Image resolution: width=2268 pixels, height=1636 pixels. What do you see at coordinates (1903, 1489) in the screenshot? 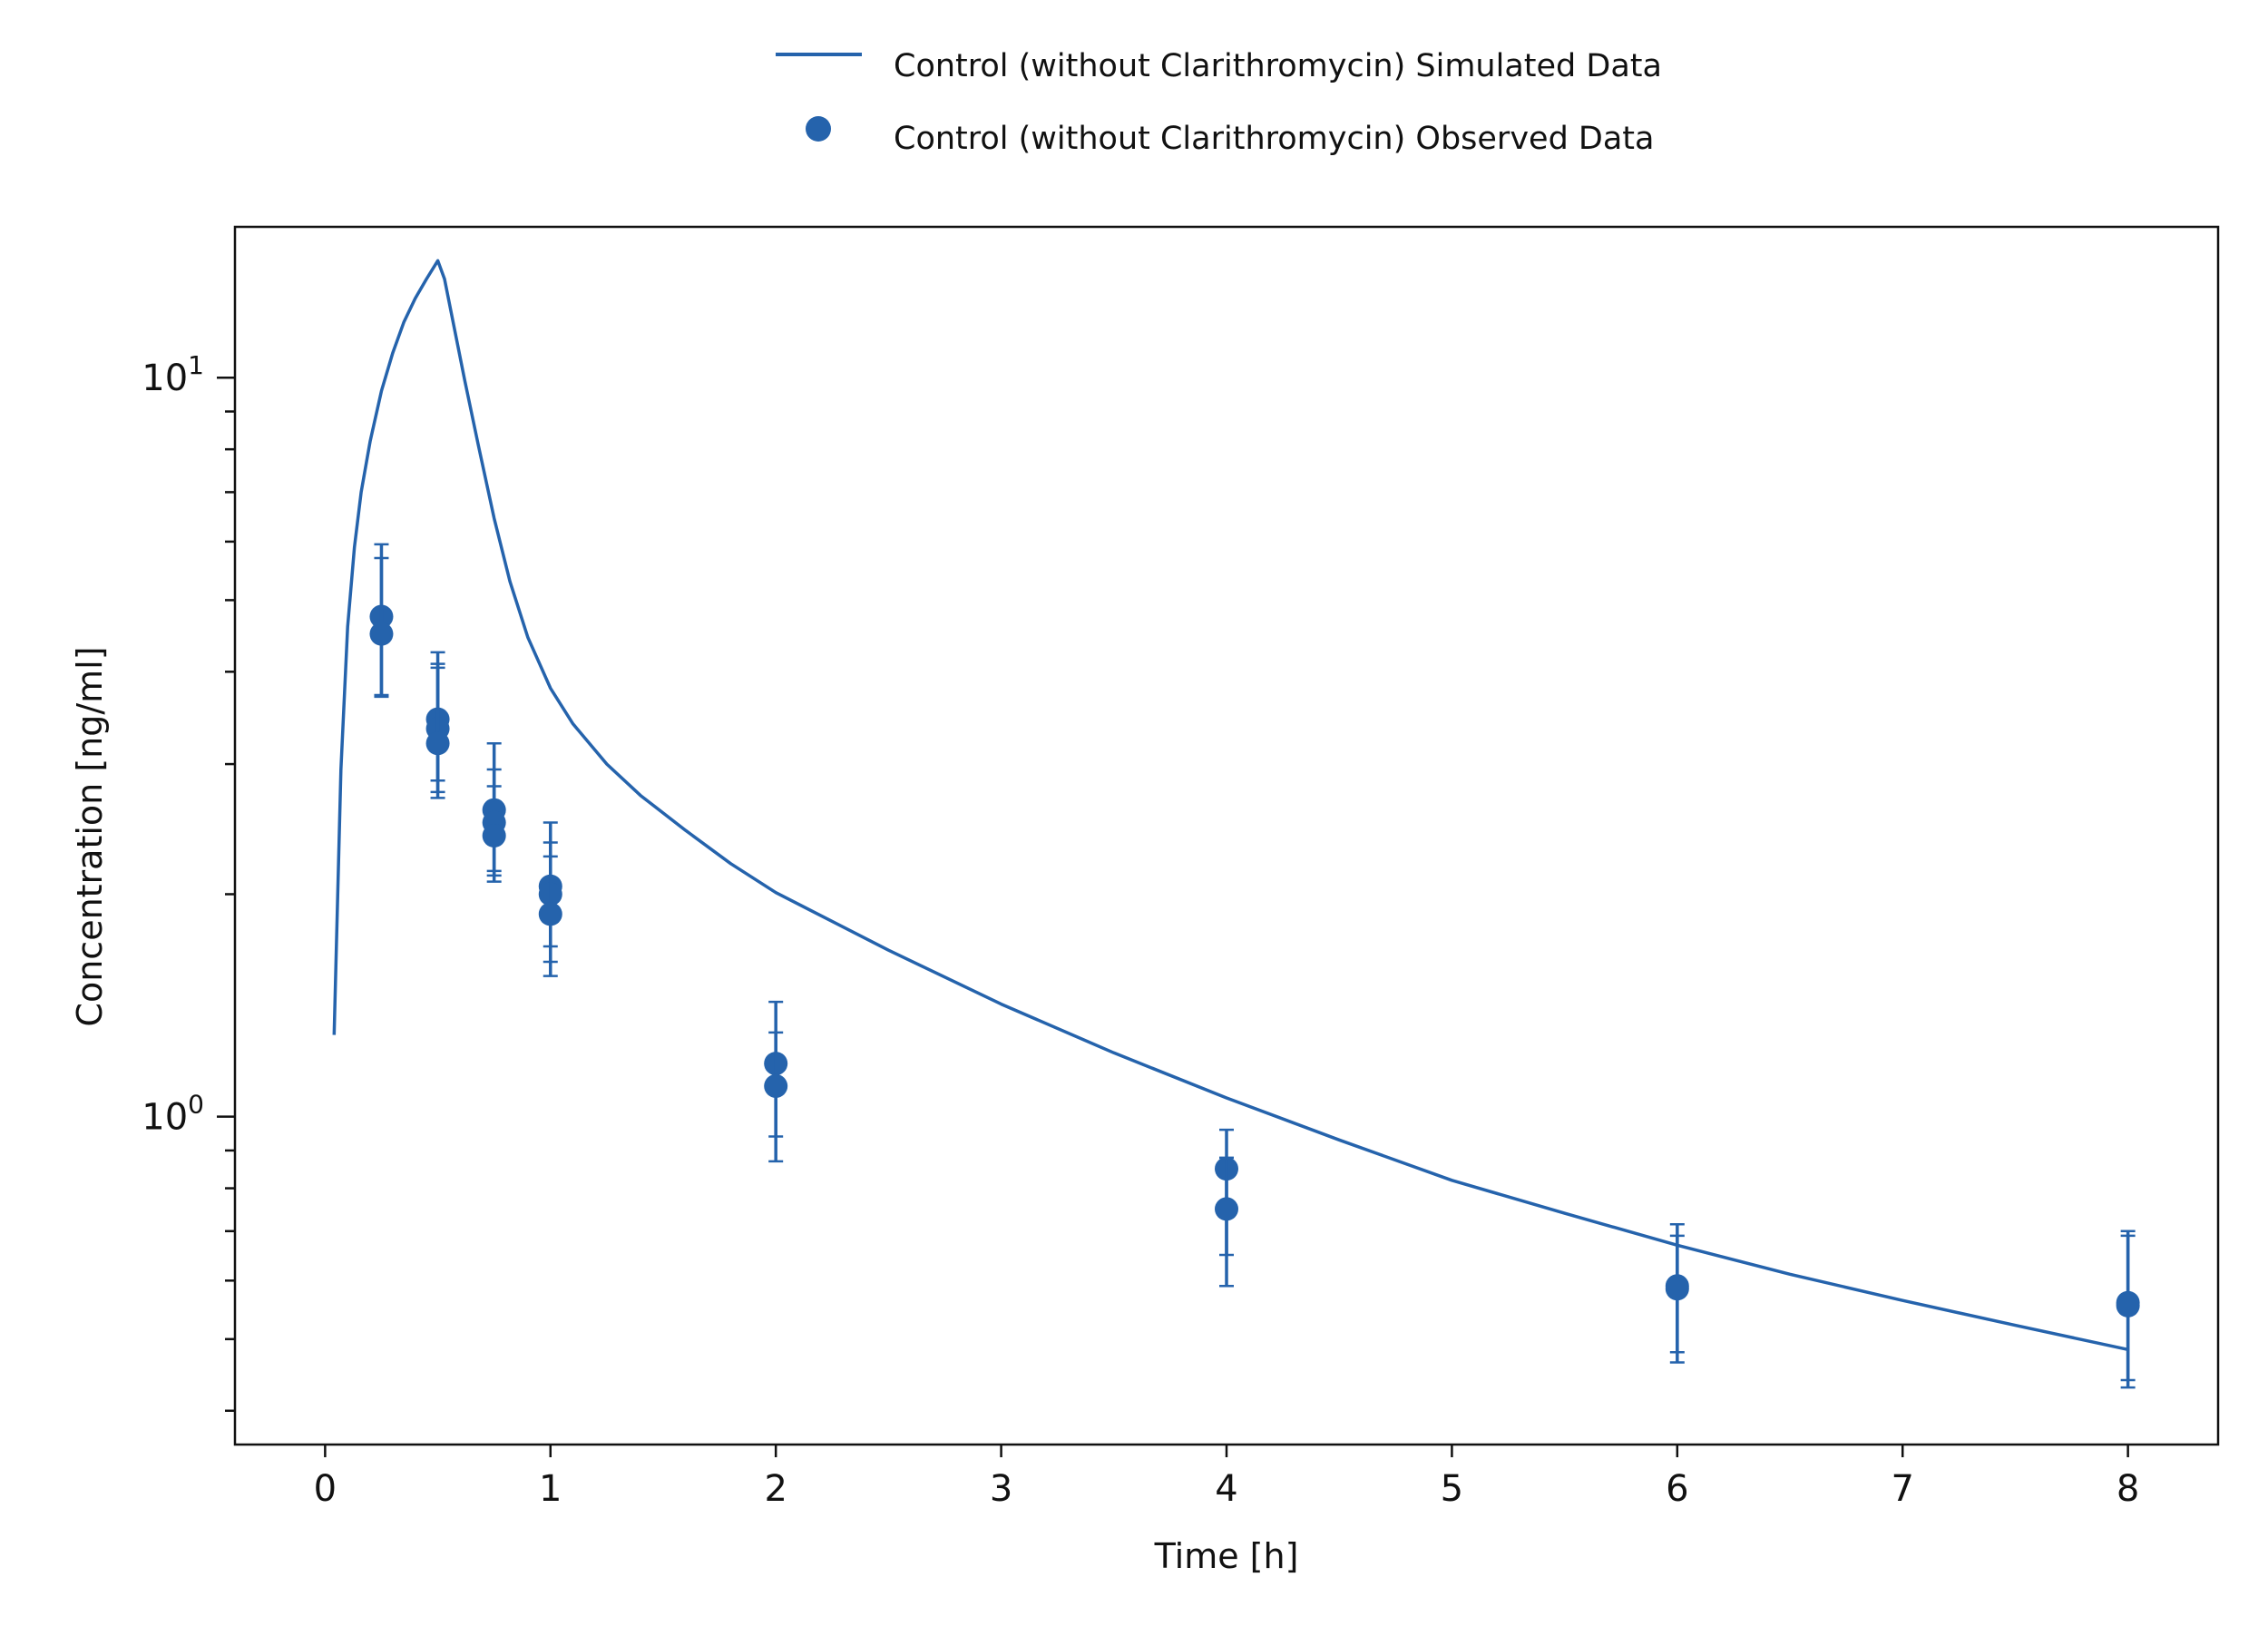
I see `x-tick-label: 7` at bounding box center [1903, 1489].